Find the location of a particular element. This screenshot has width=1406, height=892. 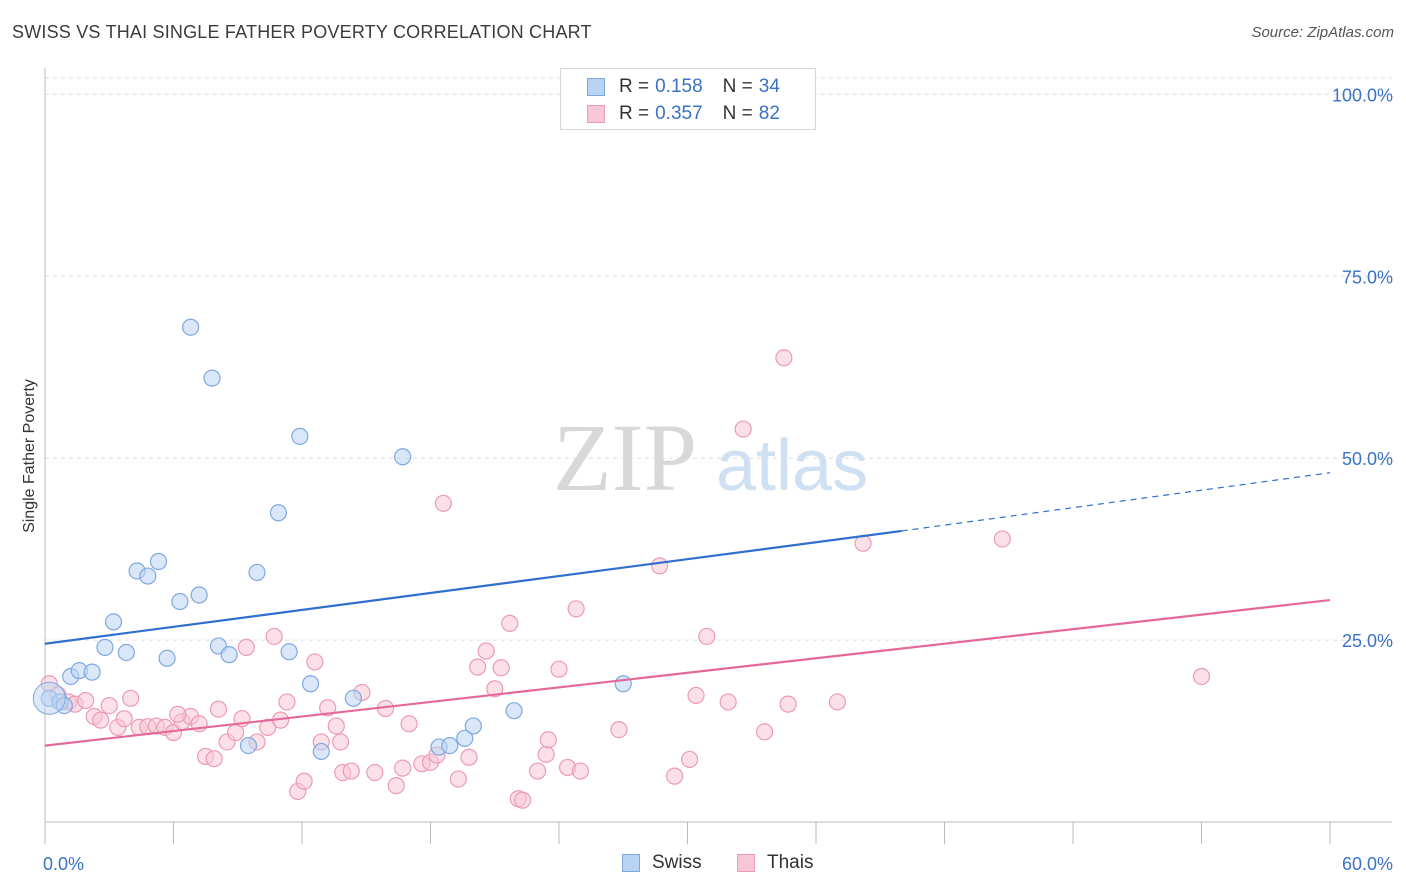

thais-swatch is located at coordinates (596, 114).